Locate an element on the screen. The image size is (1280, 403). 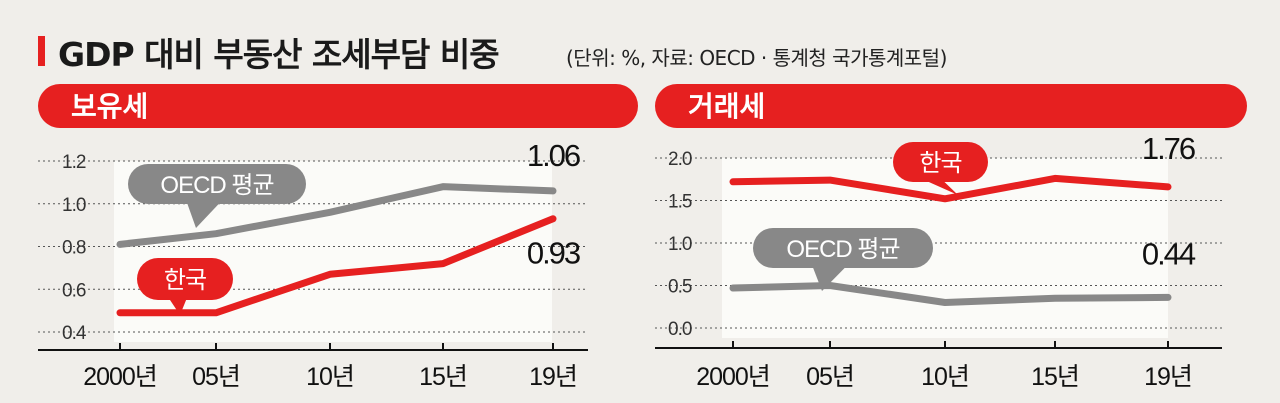
page-title: GDP 대비 부동산 조세부담 비중 is located at coordinates (279, 54).